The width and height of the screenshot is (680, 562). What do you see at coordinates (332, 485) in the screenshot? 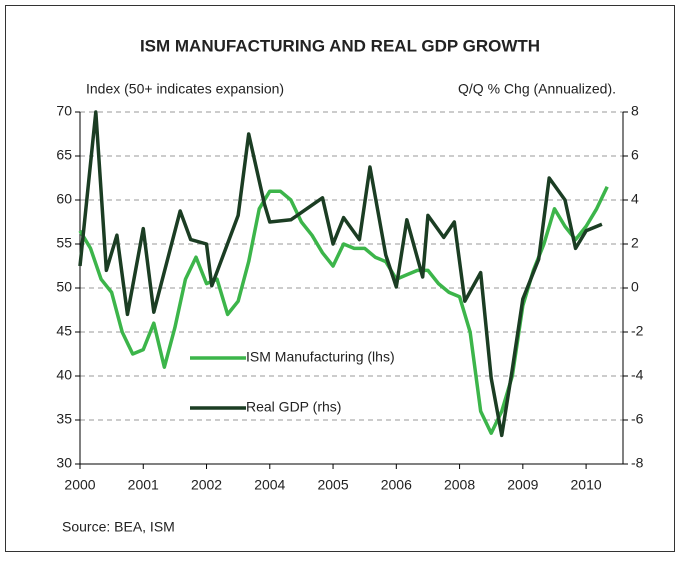
I see `x-tick-label: 2005` at bounding box center [332, 485].